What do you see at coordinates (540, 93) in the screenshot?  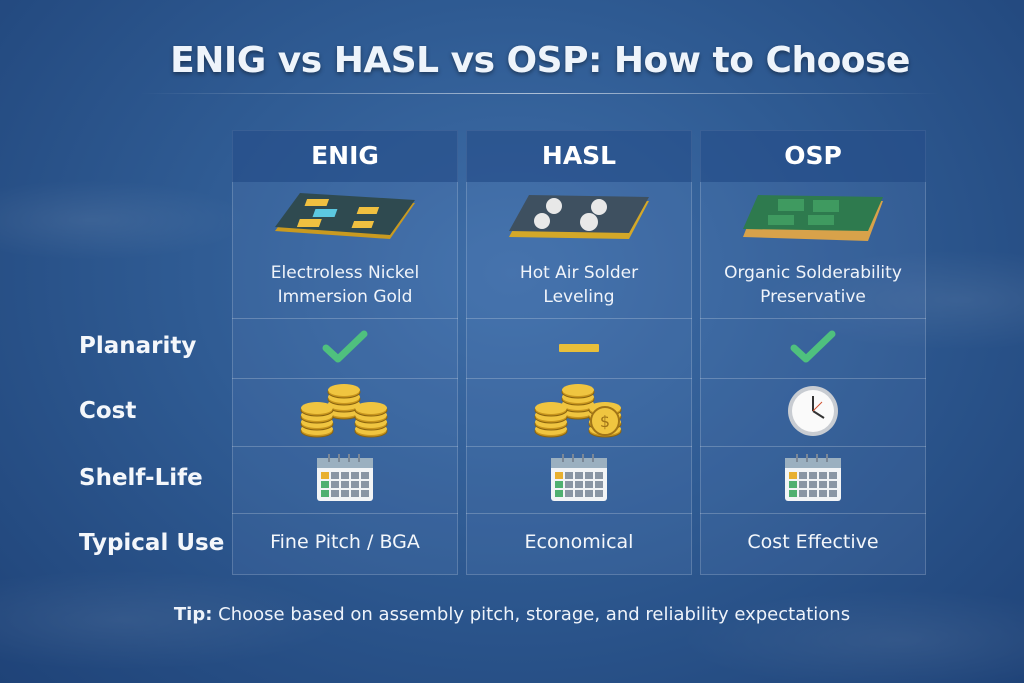 I see `title-divider` at bounding box center [540, 93].